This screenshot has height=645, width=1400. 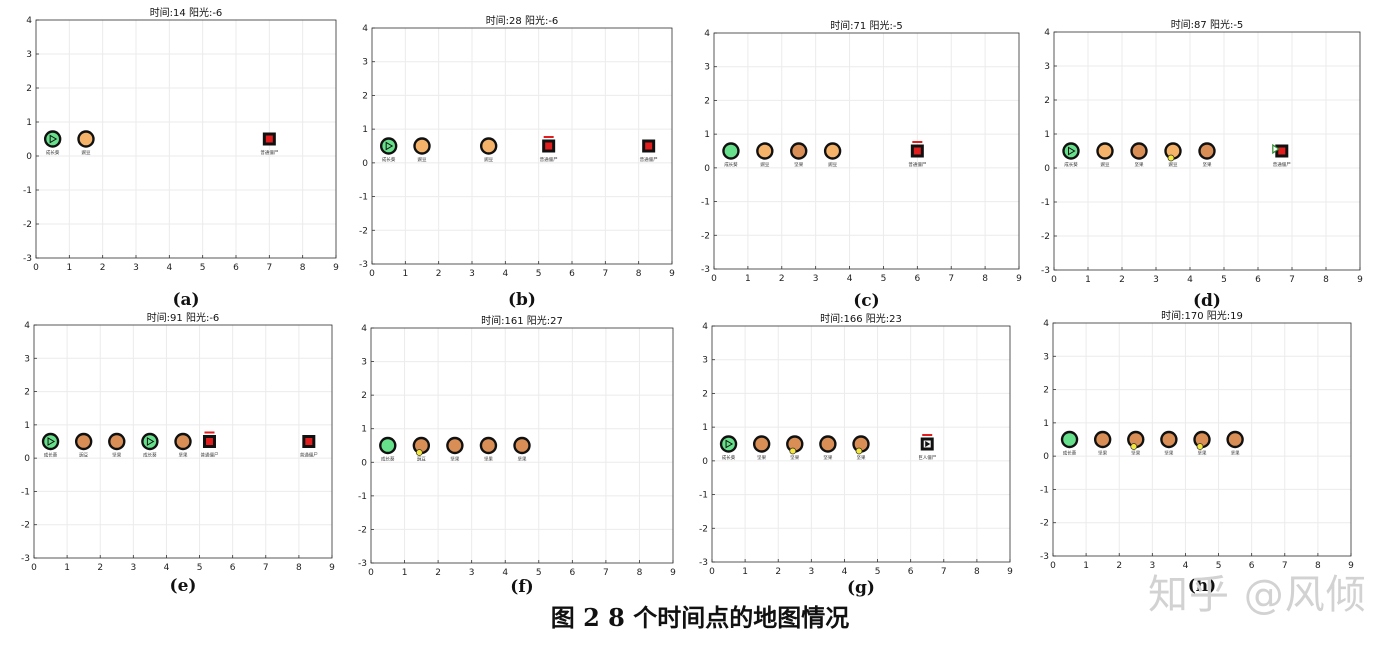 I want to click on subplot-title: 时间:14 阳光:-6, so click(x=186, y=12).